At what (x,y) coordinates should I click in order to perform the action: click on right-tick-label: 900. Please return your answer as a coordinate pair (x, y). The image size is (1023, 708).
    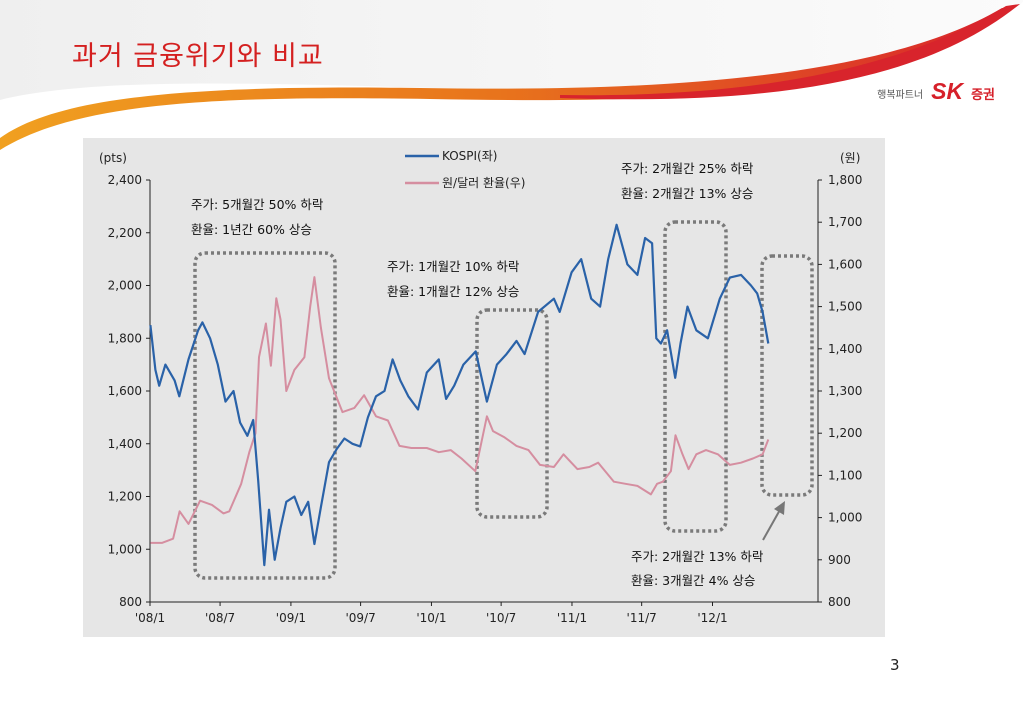
    Looking at the image, I should click on (839, 560).